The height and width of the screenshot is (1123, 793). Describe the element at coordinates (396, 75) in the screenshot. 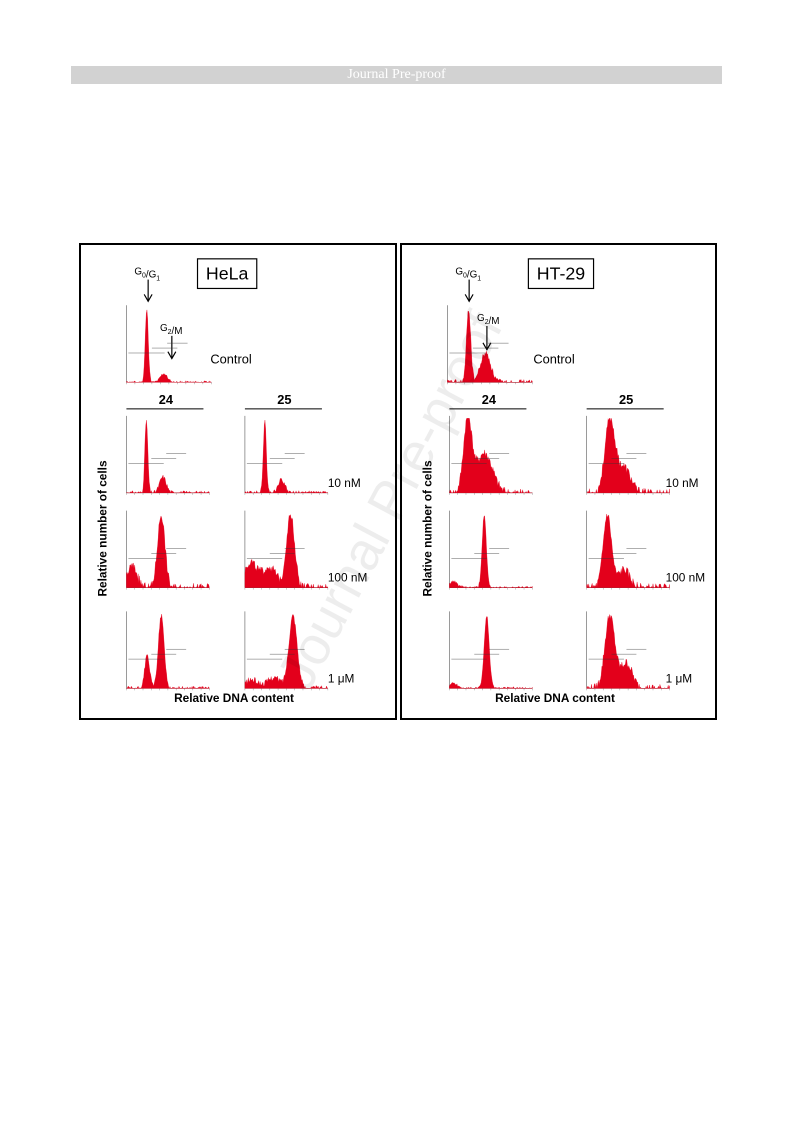

I see `journal-preproof-banner: Journal Pre-proof` at that location.